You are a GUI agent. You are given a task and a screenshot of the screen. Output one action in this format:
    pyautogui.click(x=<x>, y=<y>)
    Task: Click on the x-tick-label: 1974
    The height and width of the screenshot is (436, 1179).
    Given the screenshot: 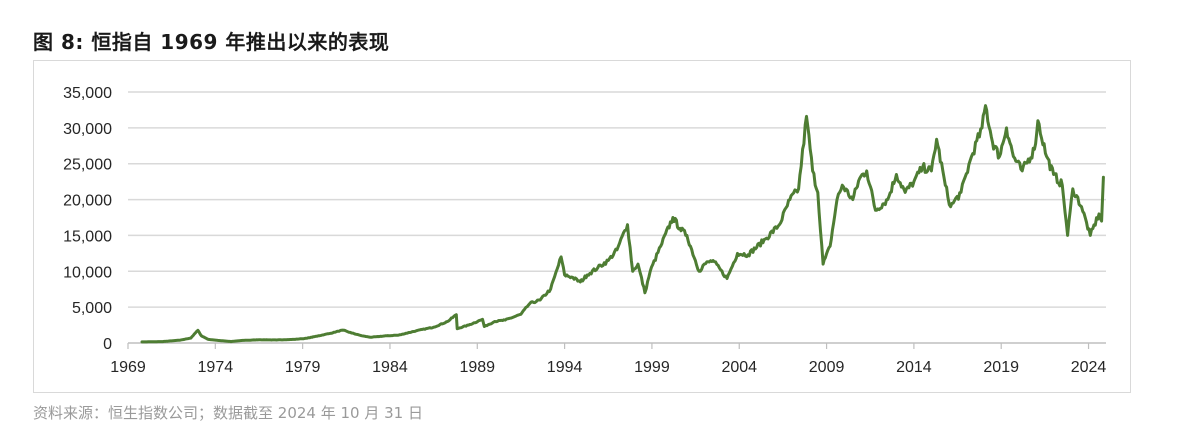 What is the action you would take?
    pyautogui.click(x=216, y=367)
    